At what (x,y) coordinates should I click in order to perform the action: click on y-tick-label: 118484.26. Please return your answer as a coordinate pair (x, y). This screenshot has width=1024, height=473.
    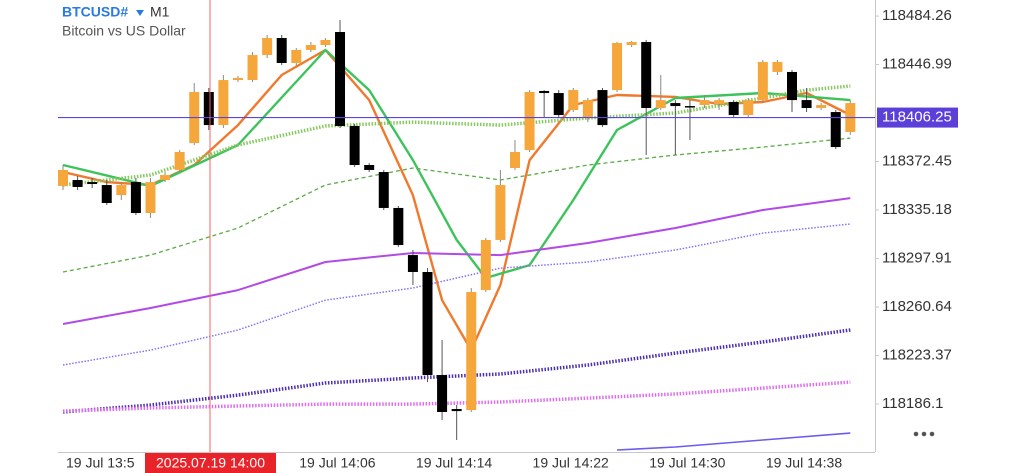
    Looking at the image, I should click on (917, 15).